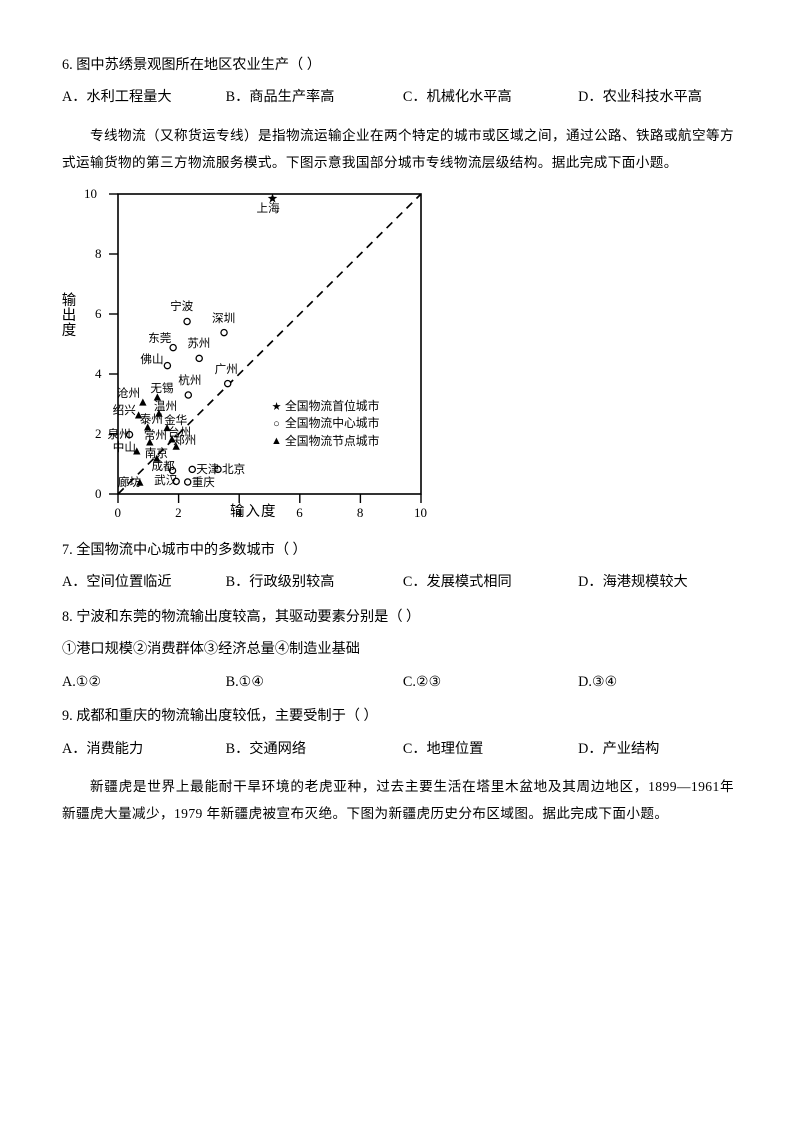 The width and height of the screenshot is (794, 1123). I want to click on point-label-深圳: 深圳, so click(224, 318).